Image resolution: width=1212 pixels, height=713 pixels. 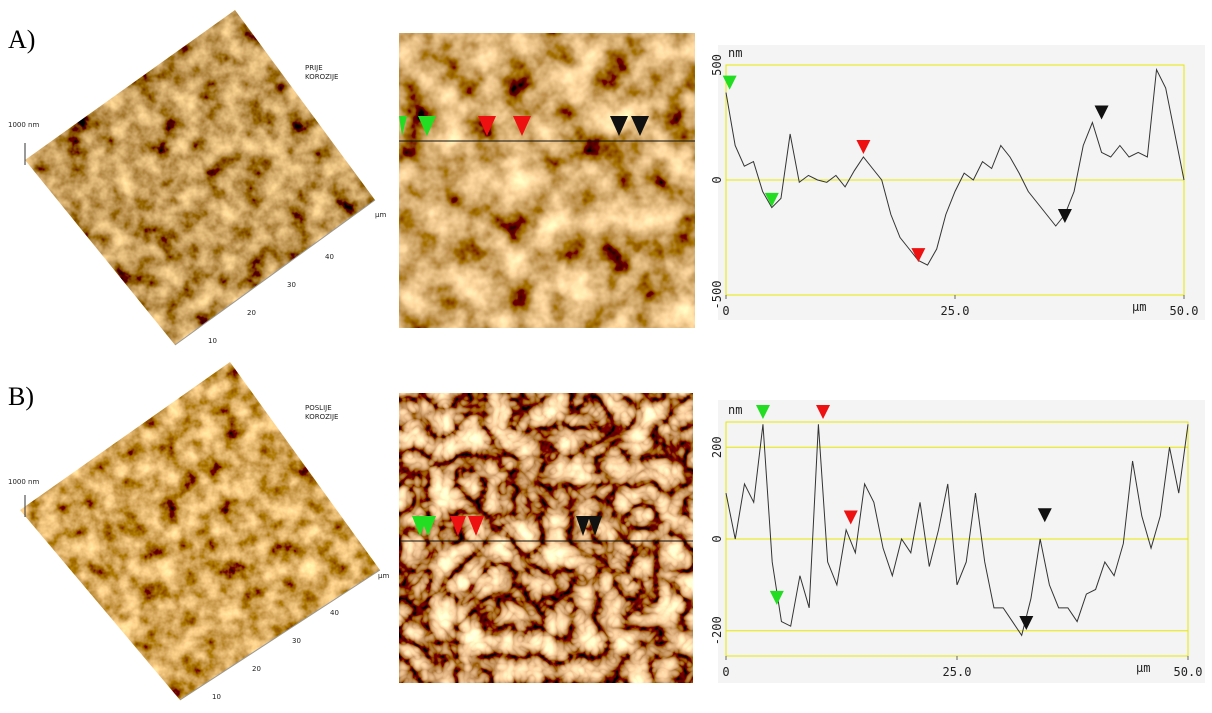 I want to click on surface-caption: POSLIJE, so click(x=318, y=408).